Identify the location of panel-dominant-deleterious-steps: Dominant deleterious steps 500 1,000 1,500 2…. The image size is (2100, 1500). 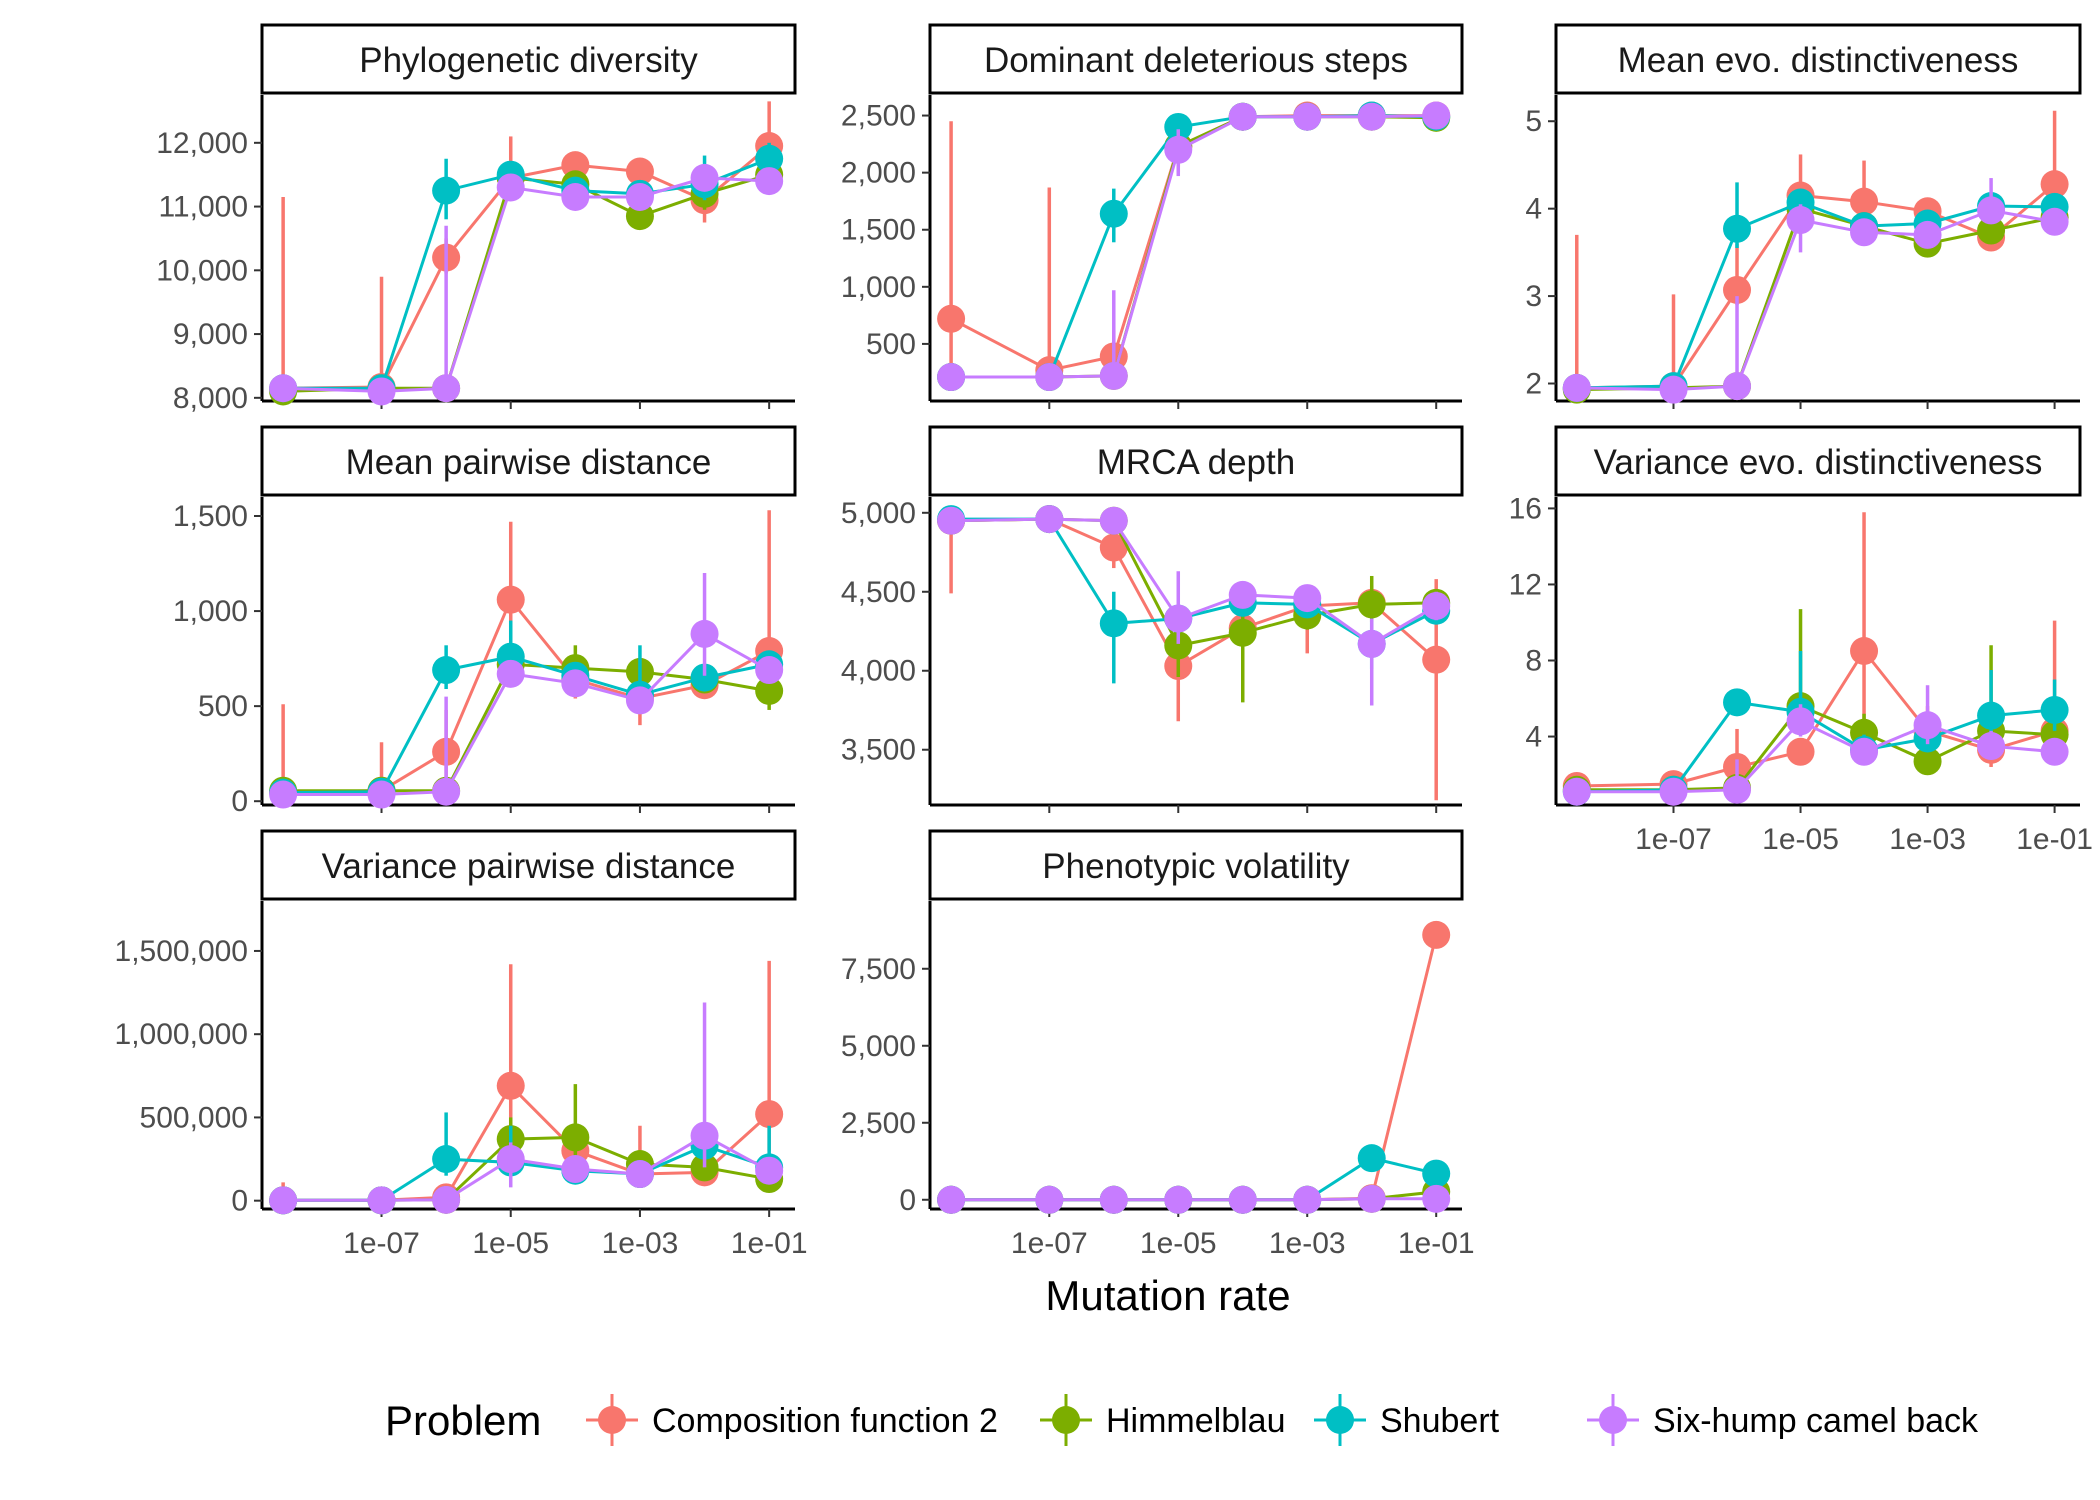
(1152, 216).